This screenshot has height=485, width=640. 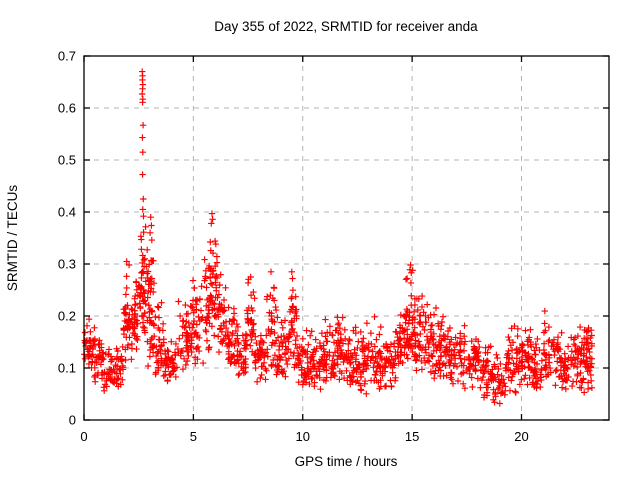 I want to click on x-tick-label: 0, so click(x=83, y=436).